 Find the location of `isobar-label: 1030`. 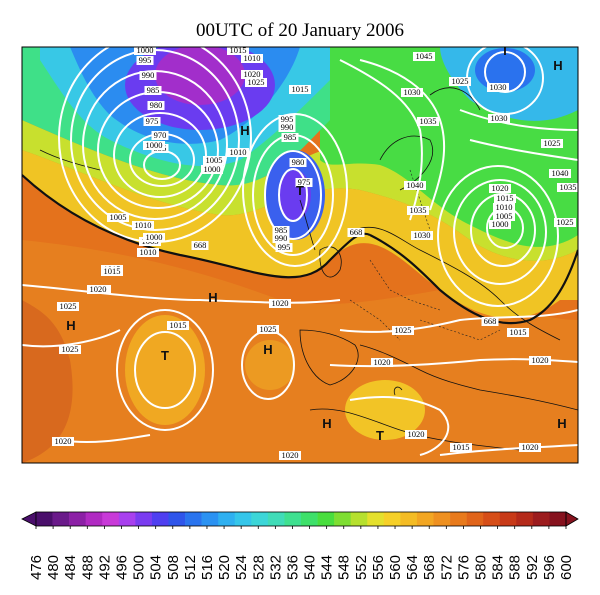

isobar-label: 1030 is located at coordinates (499, 118).